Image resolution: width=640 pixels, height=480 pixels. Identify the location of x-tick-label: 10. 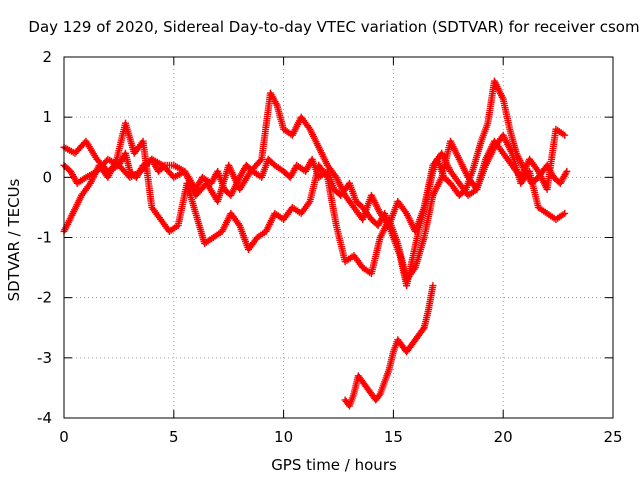
(283, 437).